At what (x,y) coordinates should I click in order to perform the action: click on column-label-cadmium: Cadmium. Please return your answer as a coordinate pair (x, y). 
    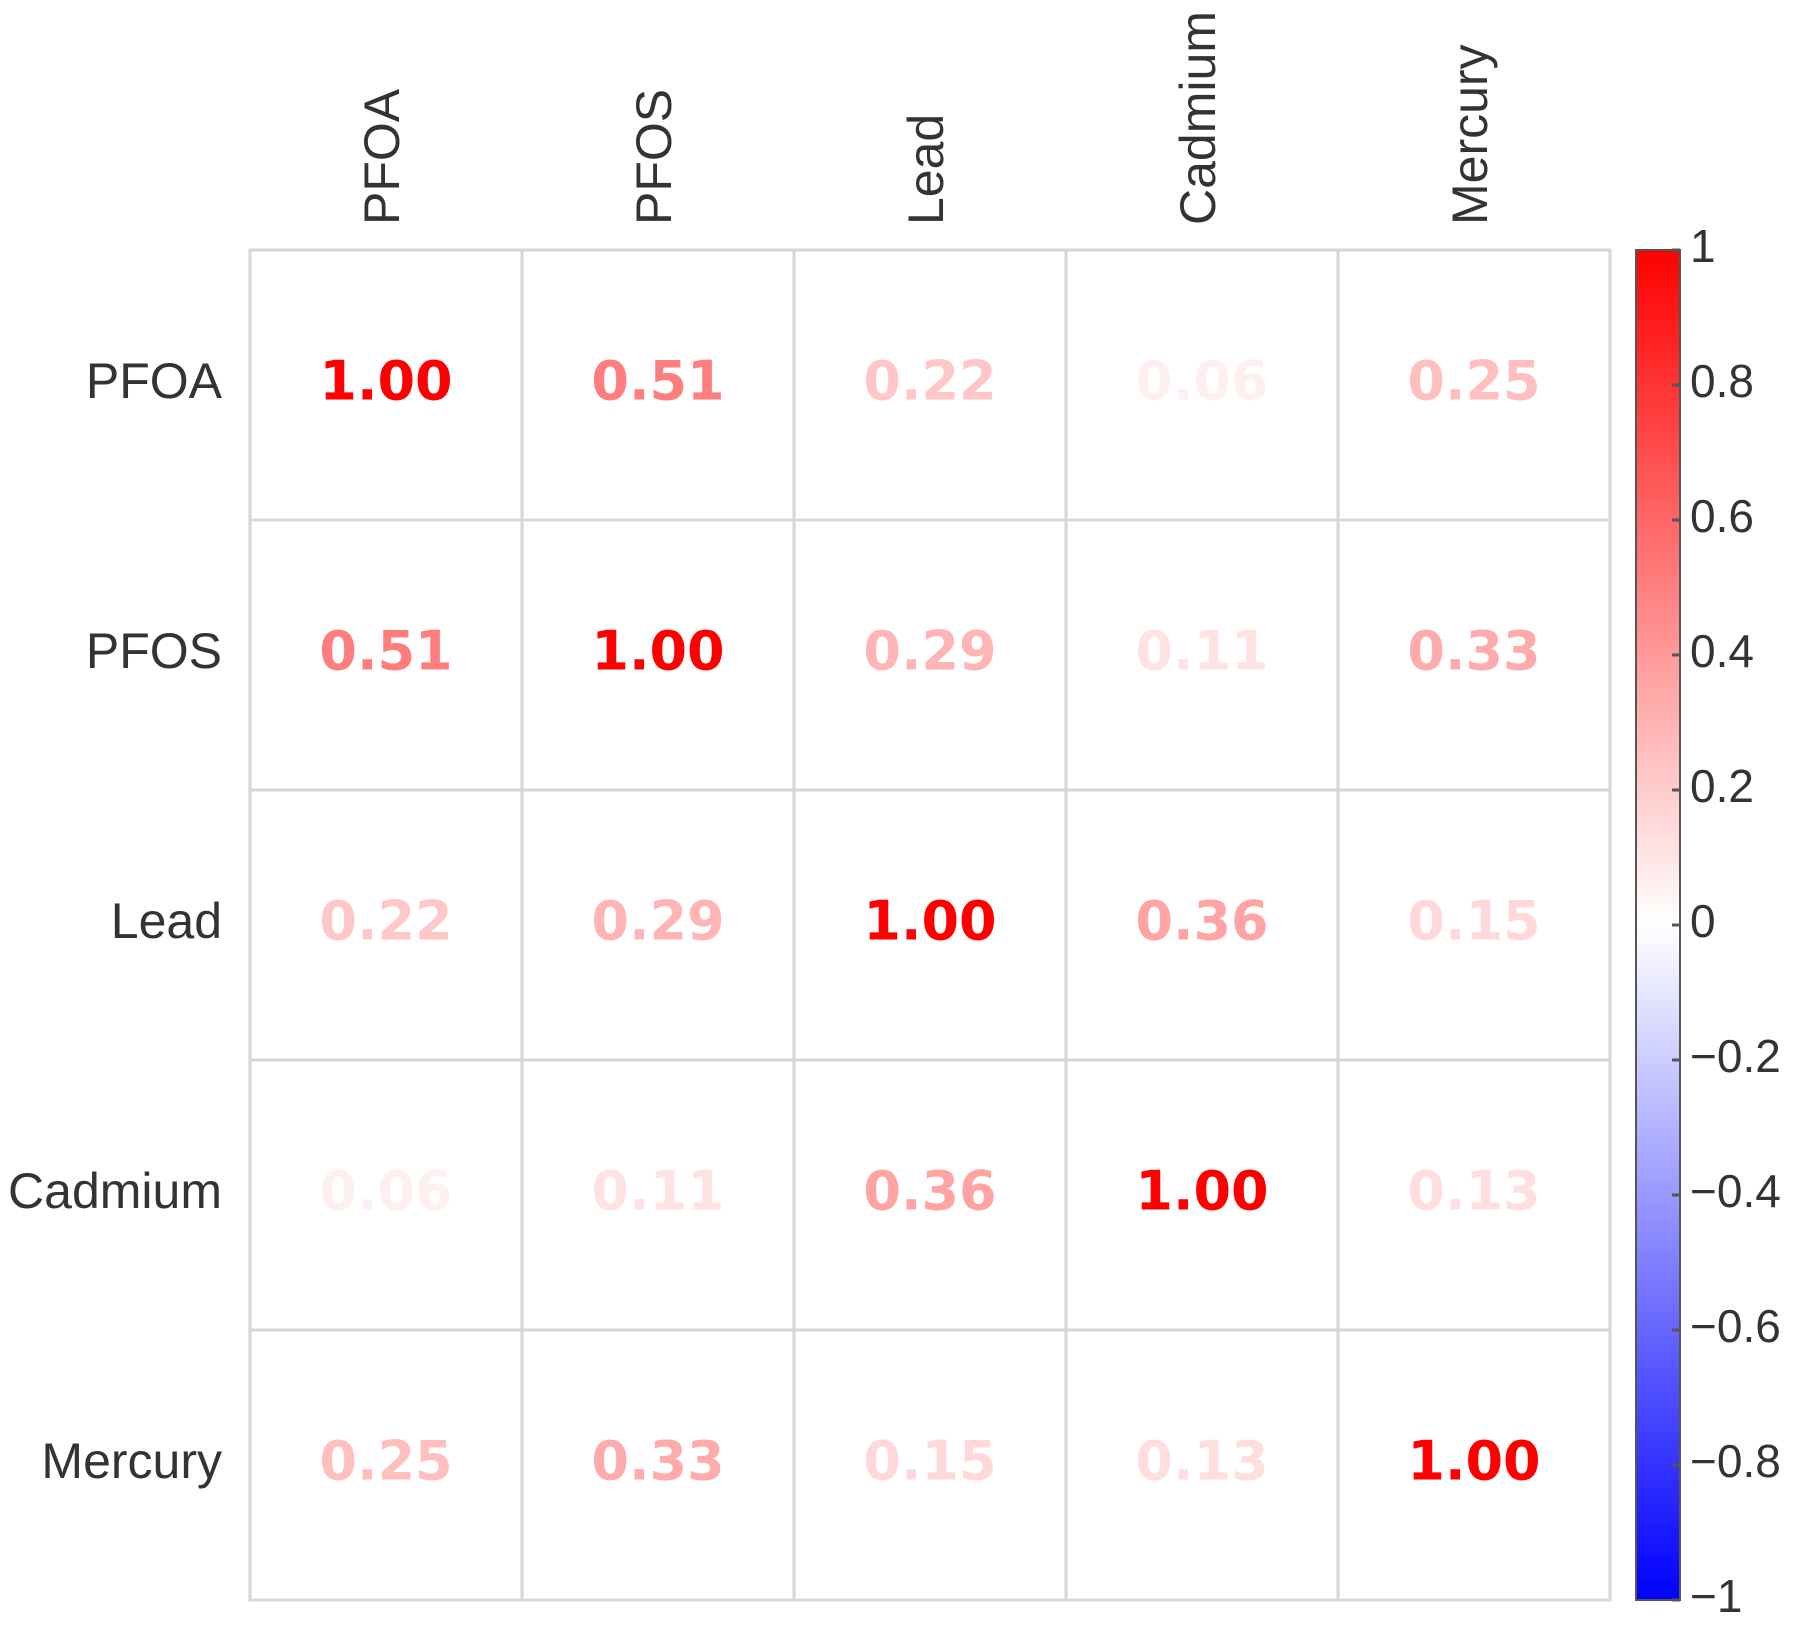
    Looking at the image, I should click on (1198, 118).